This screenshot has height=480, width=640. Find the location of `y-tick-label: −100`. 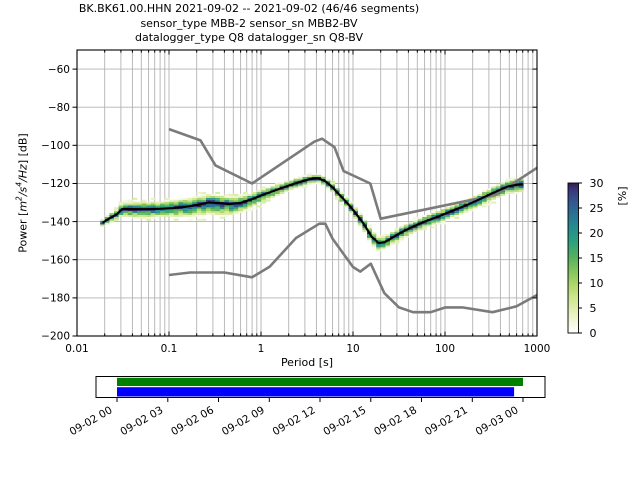

y-tick-label: −100 is located at coordinates (55, 146).